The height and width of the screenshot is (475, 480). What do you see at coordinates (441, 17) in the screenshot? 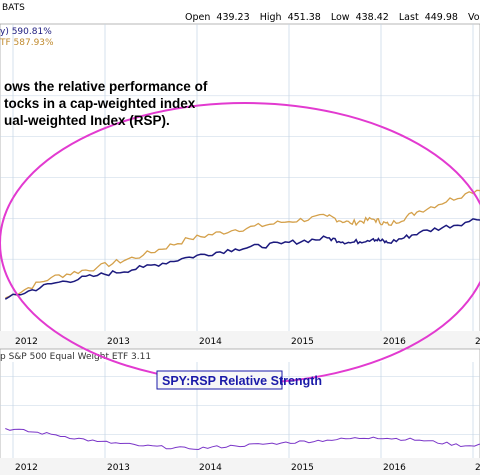
I see `last-value: 449.98` at bounding box center [441, 17].